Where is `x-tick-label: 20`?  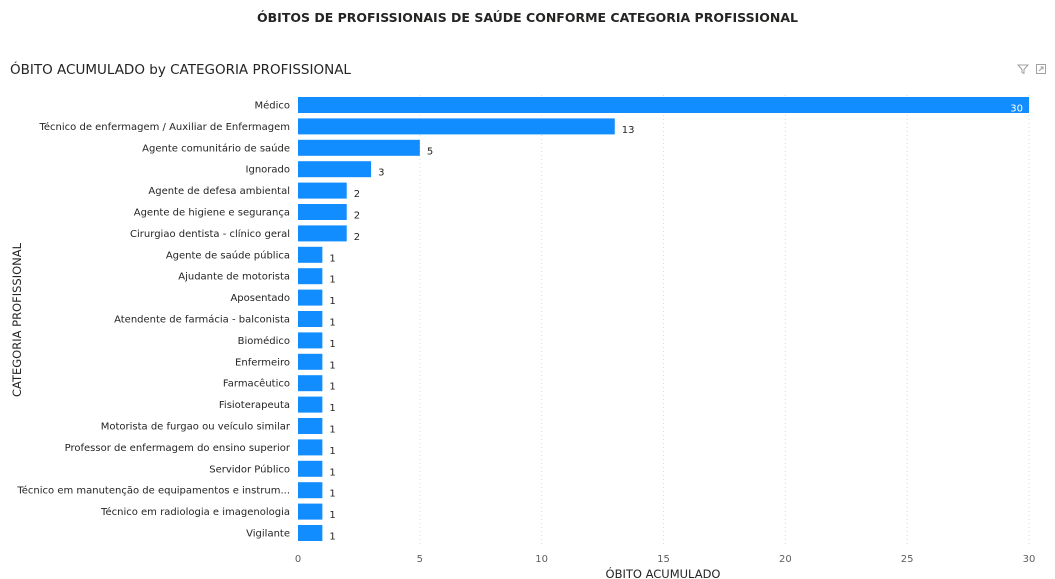
x-tick-label: 20 is located at coordinates (785, 559).